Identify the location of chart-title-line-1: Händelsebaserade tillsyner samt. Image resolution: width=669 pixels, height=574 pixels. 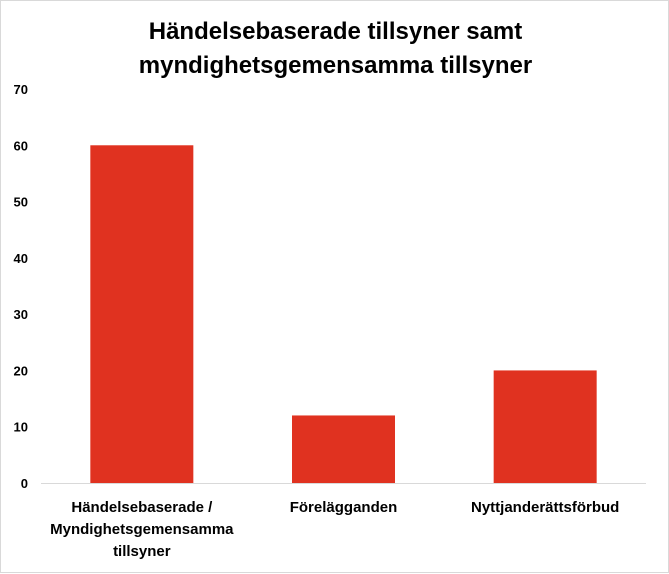
(335, 31).